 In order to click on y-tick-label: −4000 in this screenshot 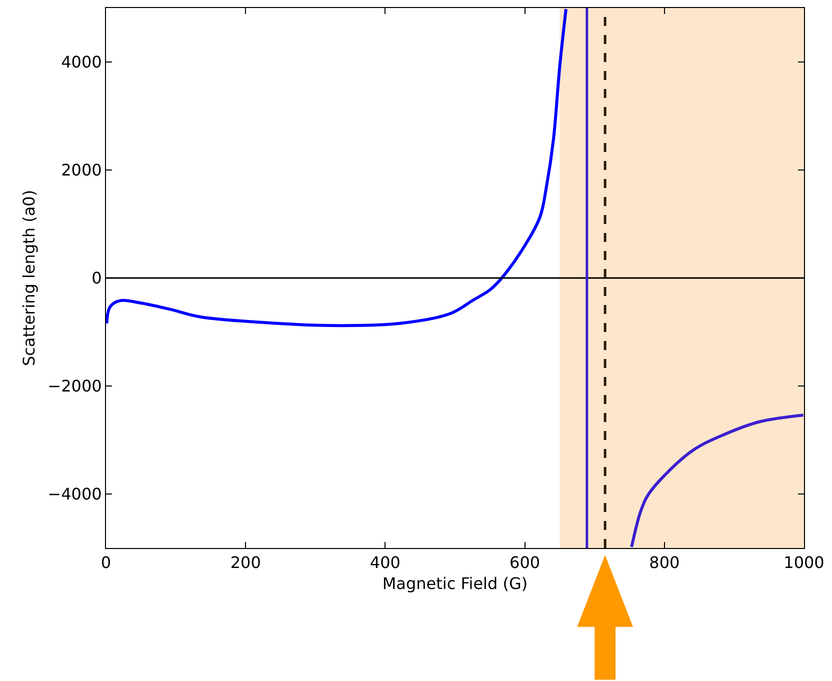, I will do `click(75, 494)`.